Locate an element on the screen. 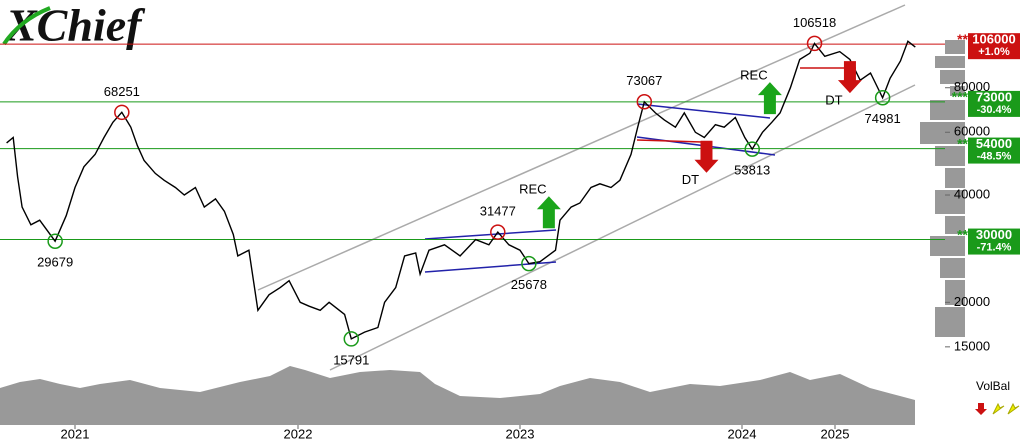  pivot-label: 73067 is located at coordinates (644, 80).